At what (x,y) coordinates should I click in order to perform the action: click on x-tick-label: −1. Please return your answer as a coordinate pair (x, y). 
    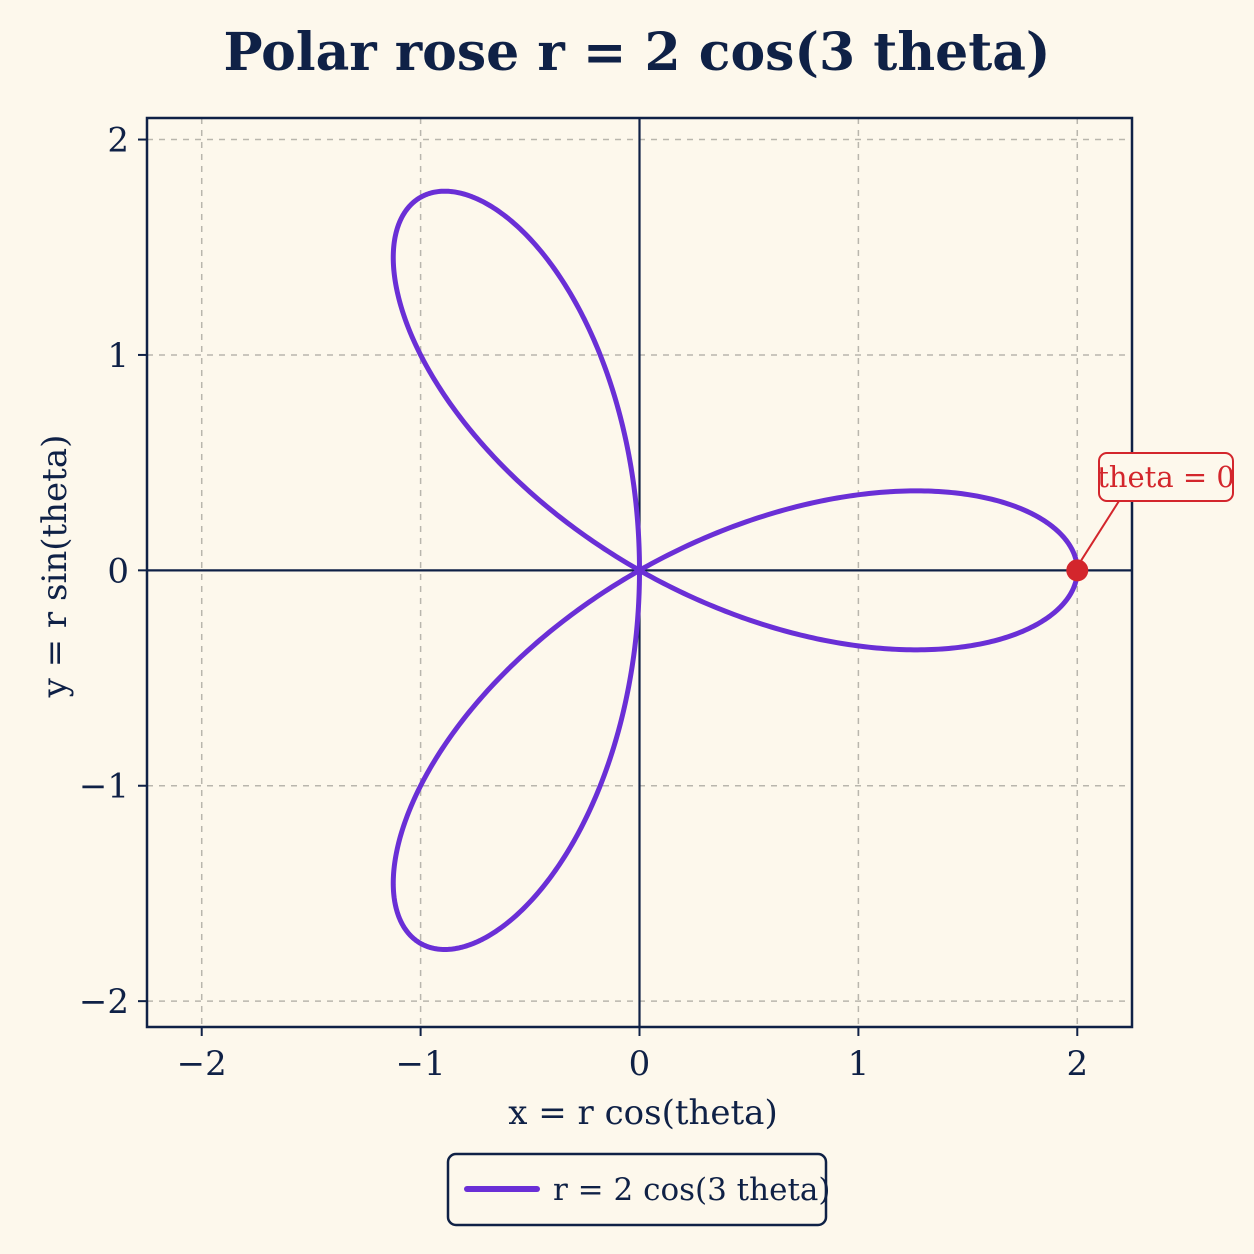
    Looking at the image, I should click on (421, 1064).